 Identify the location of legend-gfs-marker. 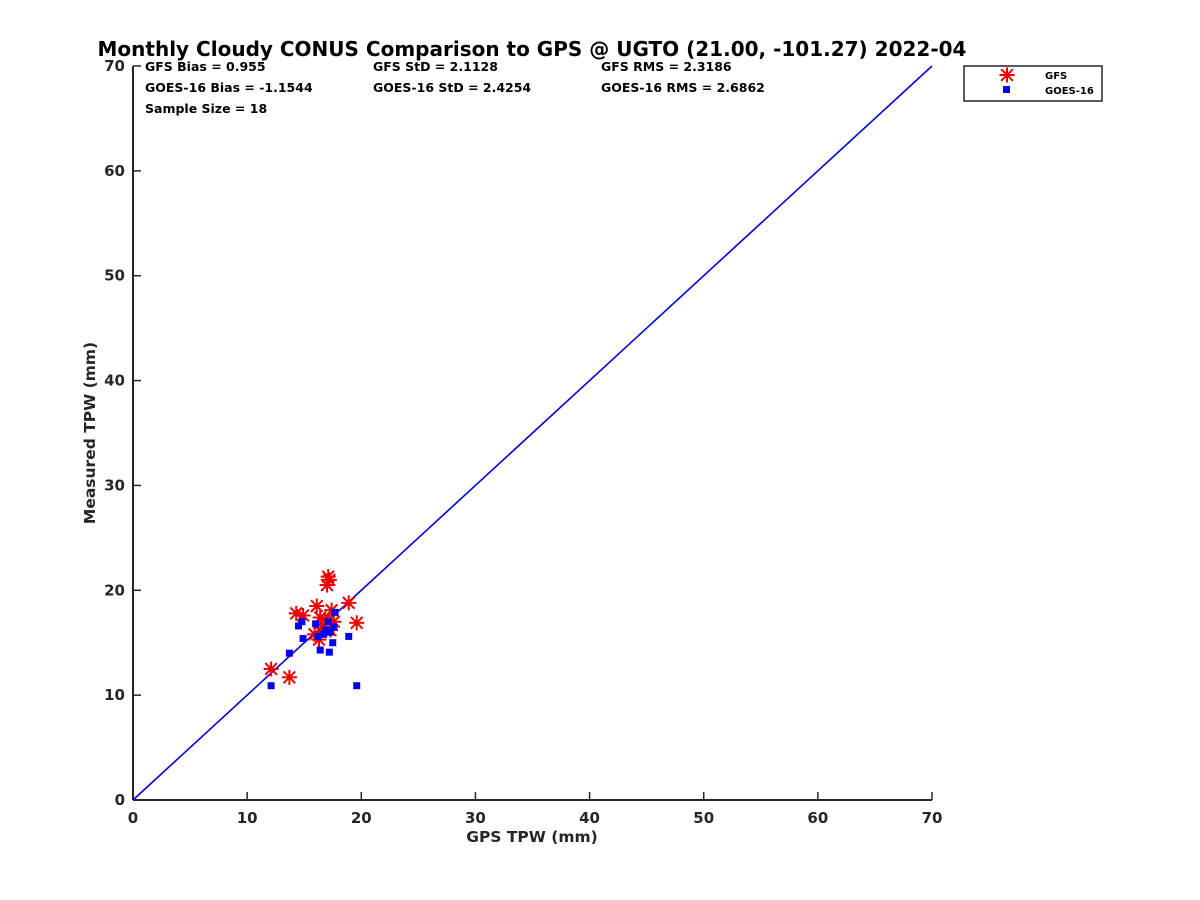
(1007, 75).